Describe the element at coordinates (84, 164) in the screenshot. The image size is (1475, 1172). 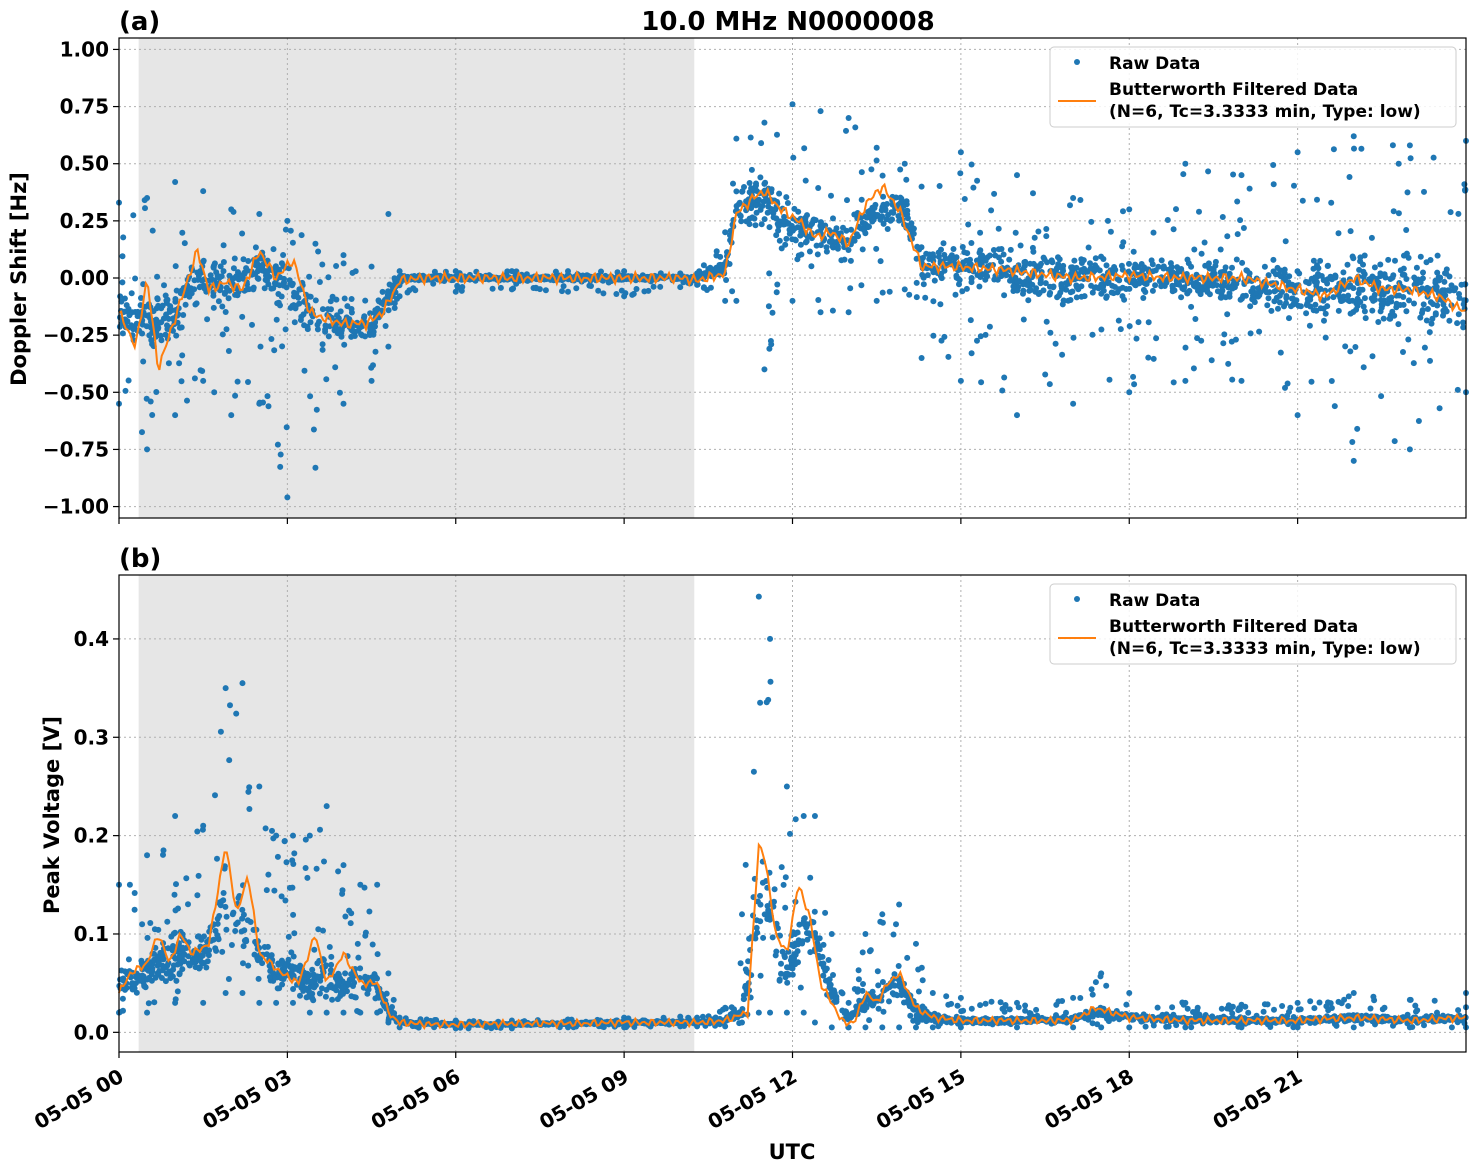
I see `y-tick-label-a: 0.50` at that location.